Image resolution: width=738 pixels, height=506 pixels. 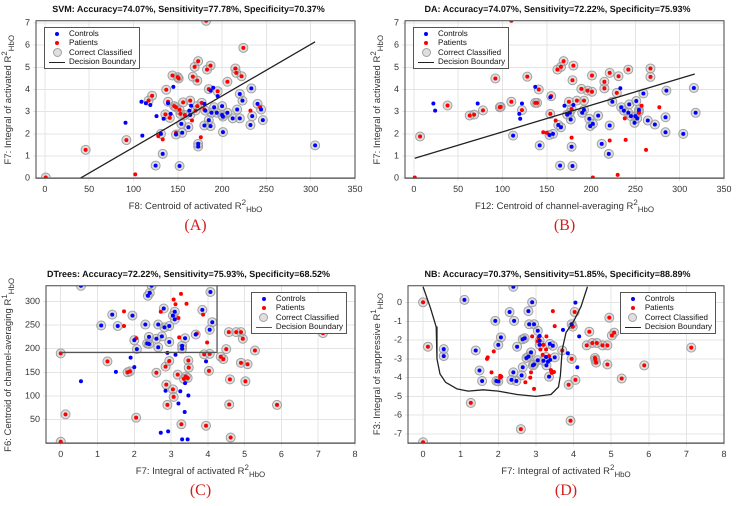 I want to click on y-tick-label: 50, so click(x=35, y=419).